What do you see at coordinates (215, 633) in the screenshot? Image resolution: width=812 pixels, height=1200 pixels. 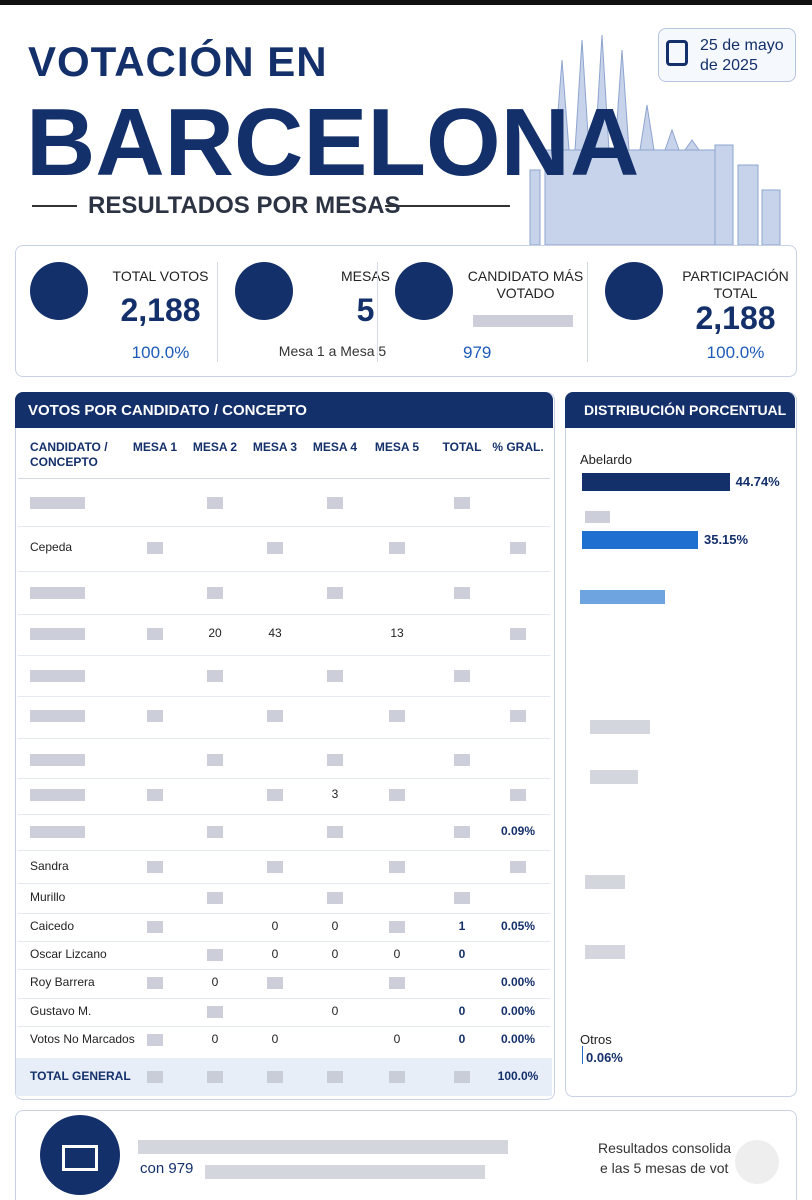 I see `table-cell: 20` at bounding box center [215, 633].